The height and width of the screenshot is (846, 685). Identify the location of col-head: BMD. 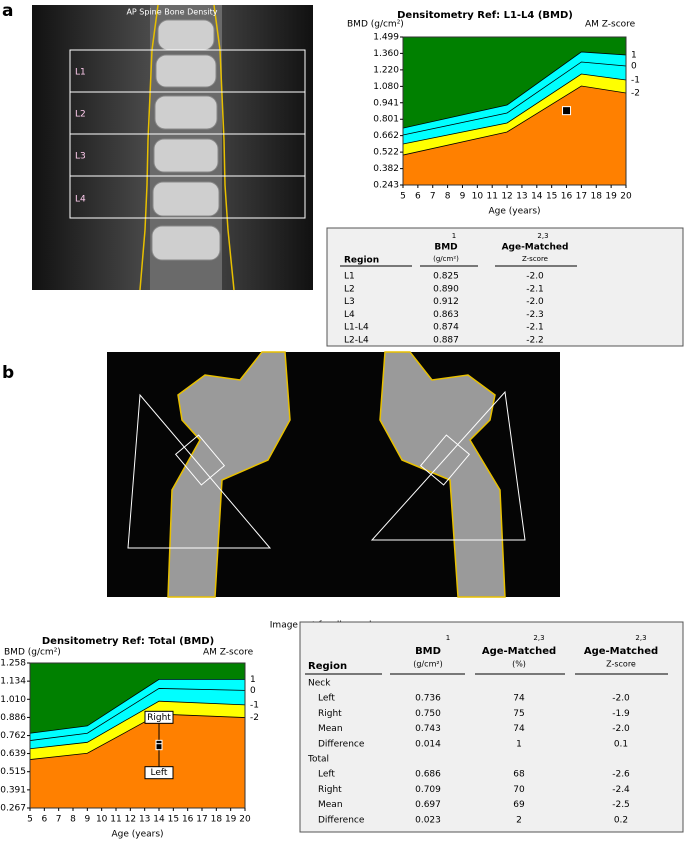
(445, 248).